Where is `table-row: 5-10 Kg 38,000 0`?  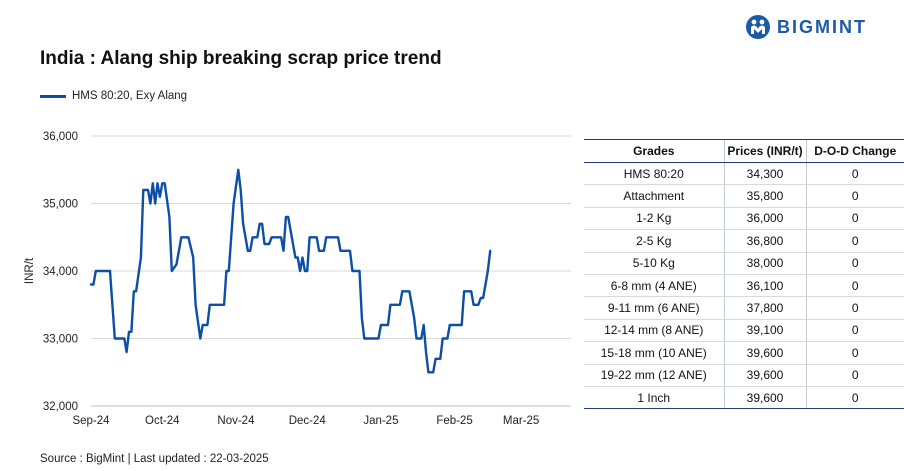 table-row: 5-10 Kg 38,000 0 is located at coordinates (744, 263).